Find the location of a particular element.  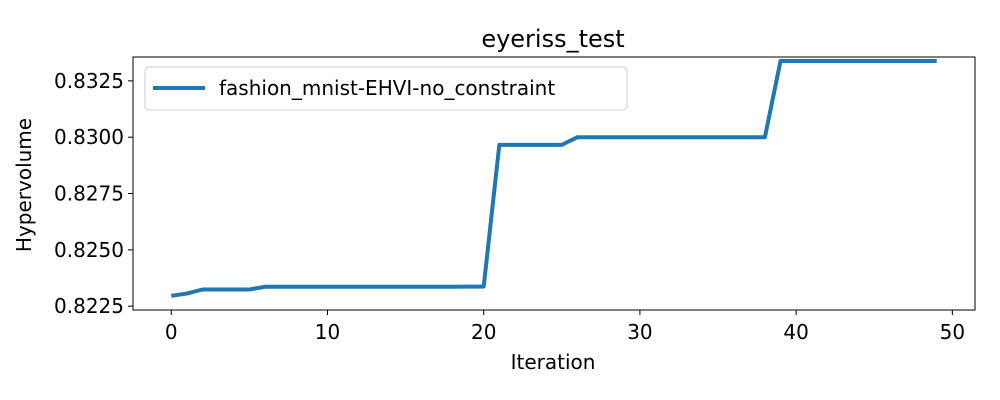

chart-title: eyeriss_test is located at coordinates (552, 39).